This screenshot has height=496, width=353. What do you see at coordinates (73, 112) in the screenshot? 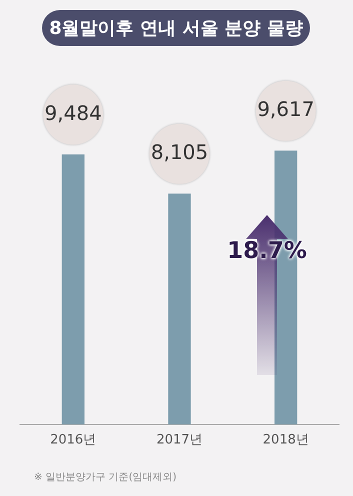
I see `data-label: 9,484` at bounding box center [73, 112].